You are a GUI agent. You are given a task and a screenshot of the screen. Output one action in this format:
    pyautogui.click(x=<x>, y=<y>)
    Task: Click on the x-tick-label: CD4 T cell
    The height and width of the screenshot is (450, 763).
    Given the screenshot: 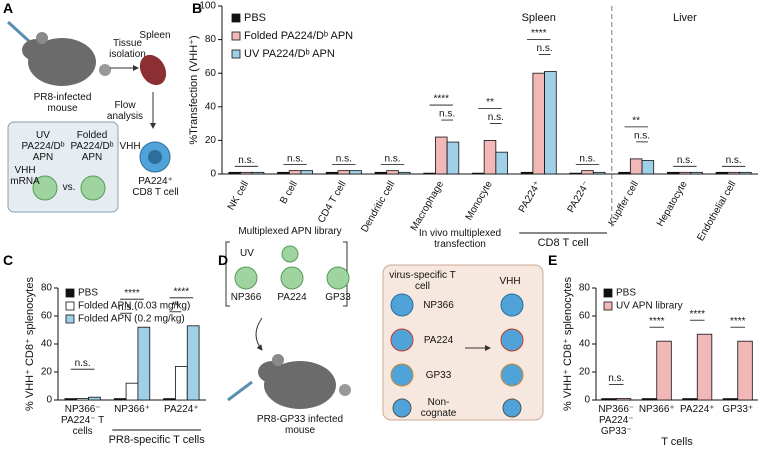 What is the action you would take?
    pyautogui.click(x=332, y=202)
    